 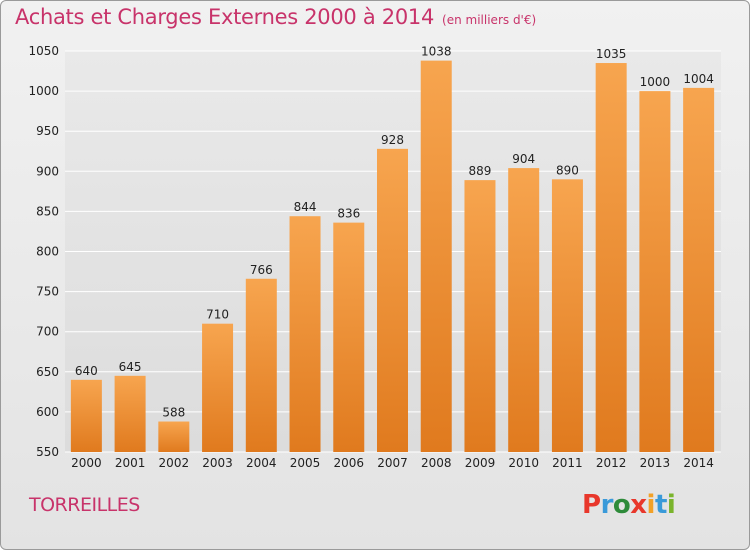 What do you see at coordinates (173, 413) in the screenshot?
I see `value-label-2002: 588` at bounding box center [173, 413].